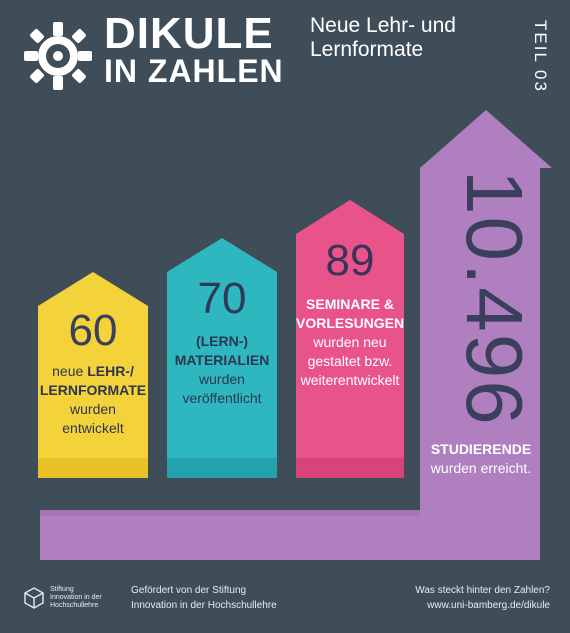 The height and width of the screenshot is (633, 570). What do you see at coordinates (222, 298) in the screenshot?
I see `materialien-number: 70` at bounding box center [222, 298].